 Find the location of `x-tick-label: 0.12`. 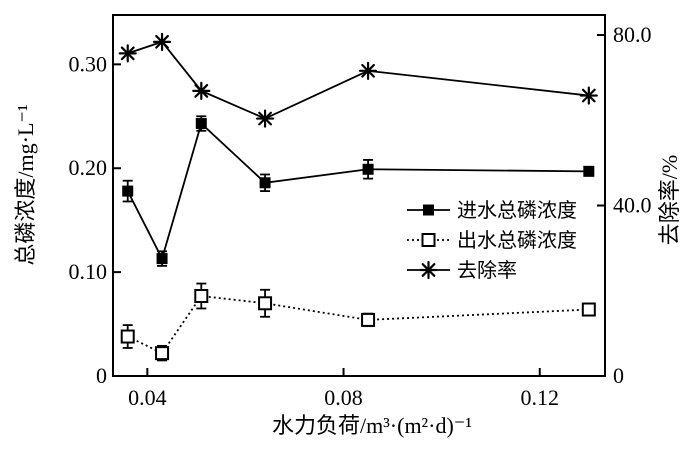

x-tick-label: 0.12 is located at coordinates (540, 397).